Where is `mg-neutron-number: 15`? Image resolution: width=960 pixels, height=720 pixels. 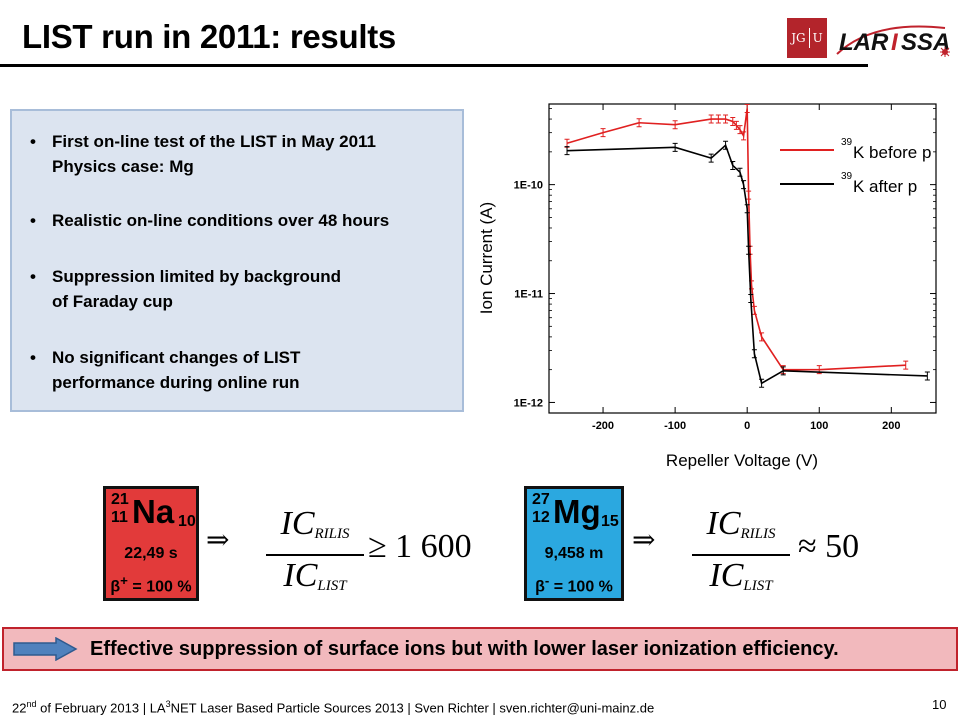 mg-neutron-number: 15 is located at coordinates (610, 521).